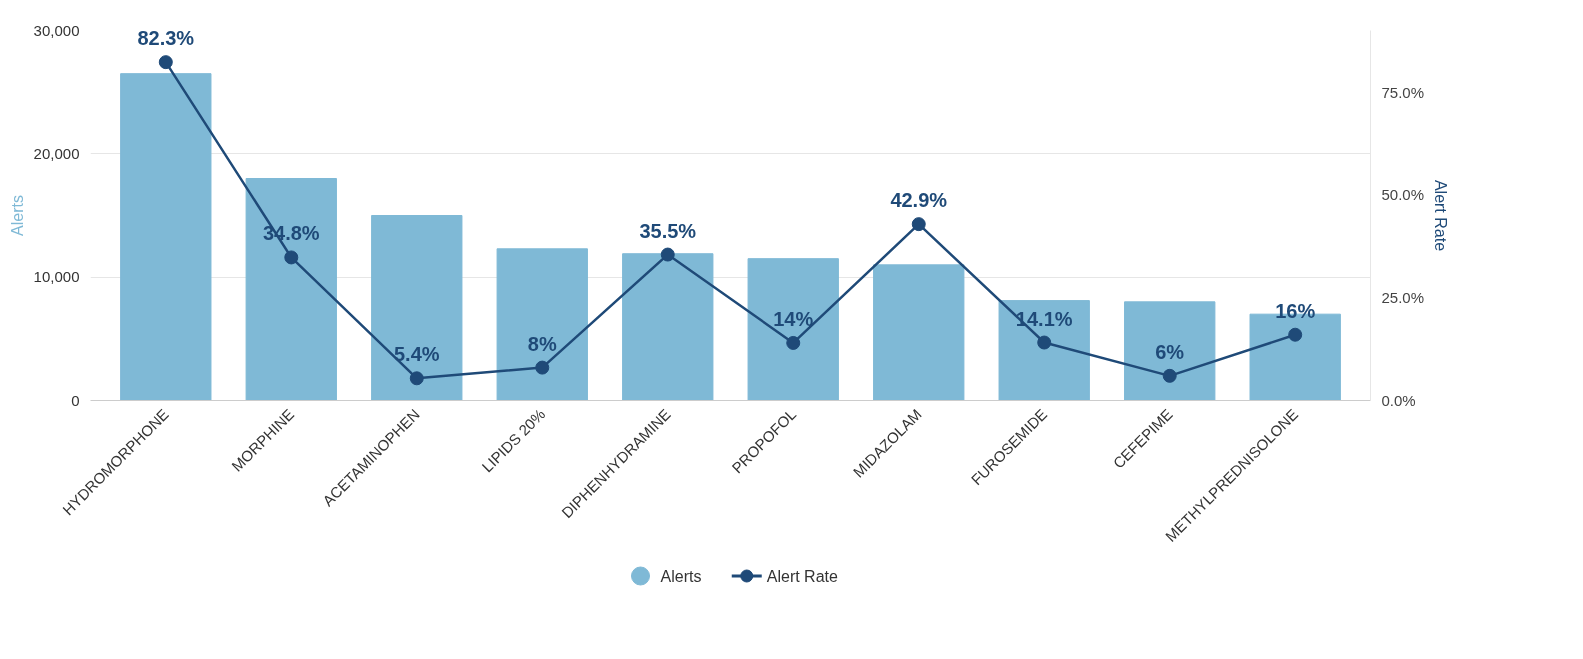 This screenshot has width=1583, height=659. I want to click on data-label: 8%, so click(542, 343).